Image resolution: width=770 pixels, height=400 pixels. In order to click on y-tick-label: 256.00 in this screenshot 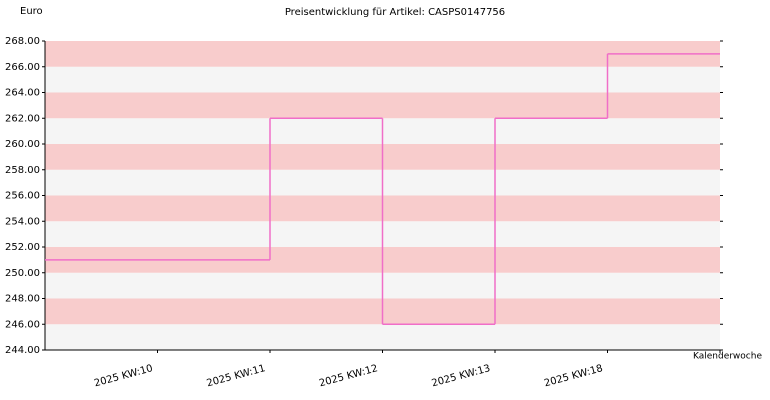, I will do `click(22, 196)`.